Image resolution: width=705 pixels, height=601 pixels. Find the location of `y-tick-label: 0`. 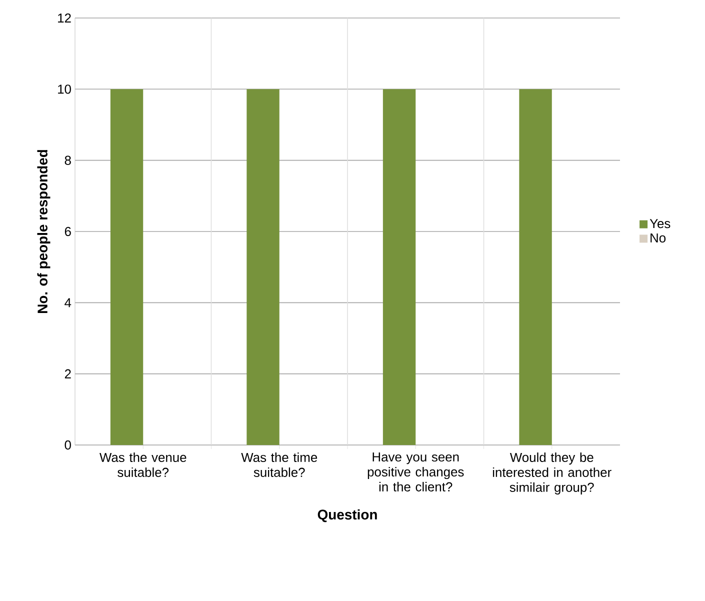

y-tick-label: 0 is located at coordinates (67, 445).